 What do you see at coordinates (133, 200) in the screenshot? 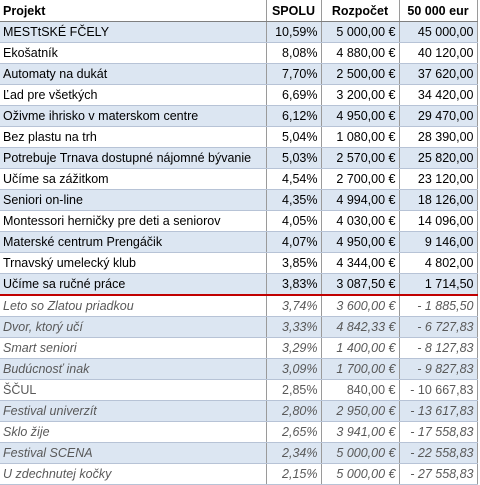
I see `project-name-cell: Seniori on-line` at bounding box center [133, 200].